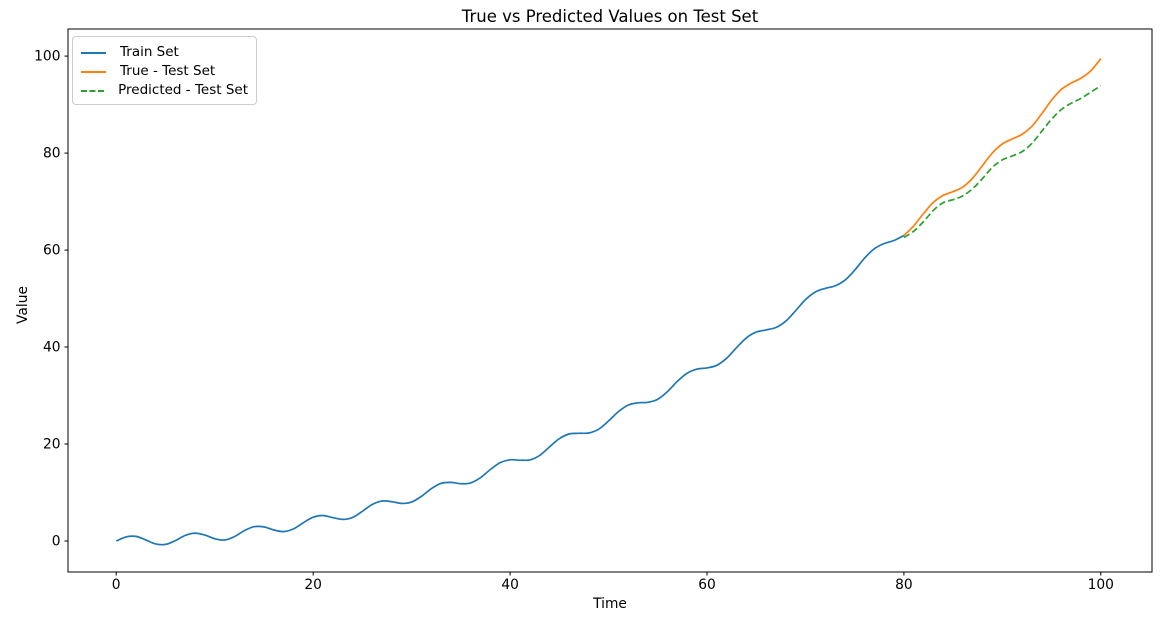 The height and width of the screenshot is (624, 1160). I want to click on y-axis-tick-label: 0, so click(56, 542).